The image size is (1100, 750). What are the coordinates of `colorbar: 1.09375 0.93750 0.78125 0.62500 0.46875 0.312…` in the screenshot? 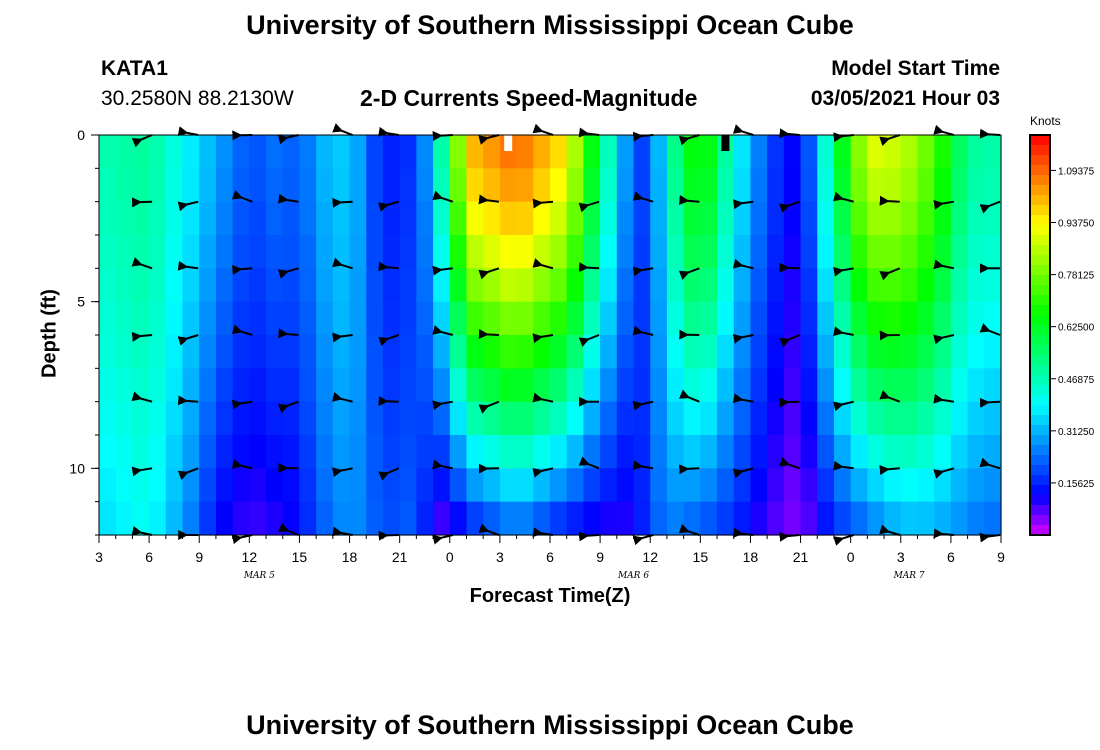 It's located at (1062, 335).